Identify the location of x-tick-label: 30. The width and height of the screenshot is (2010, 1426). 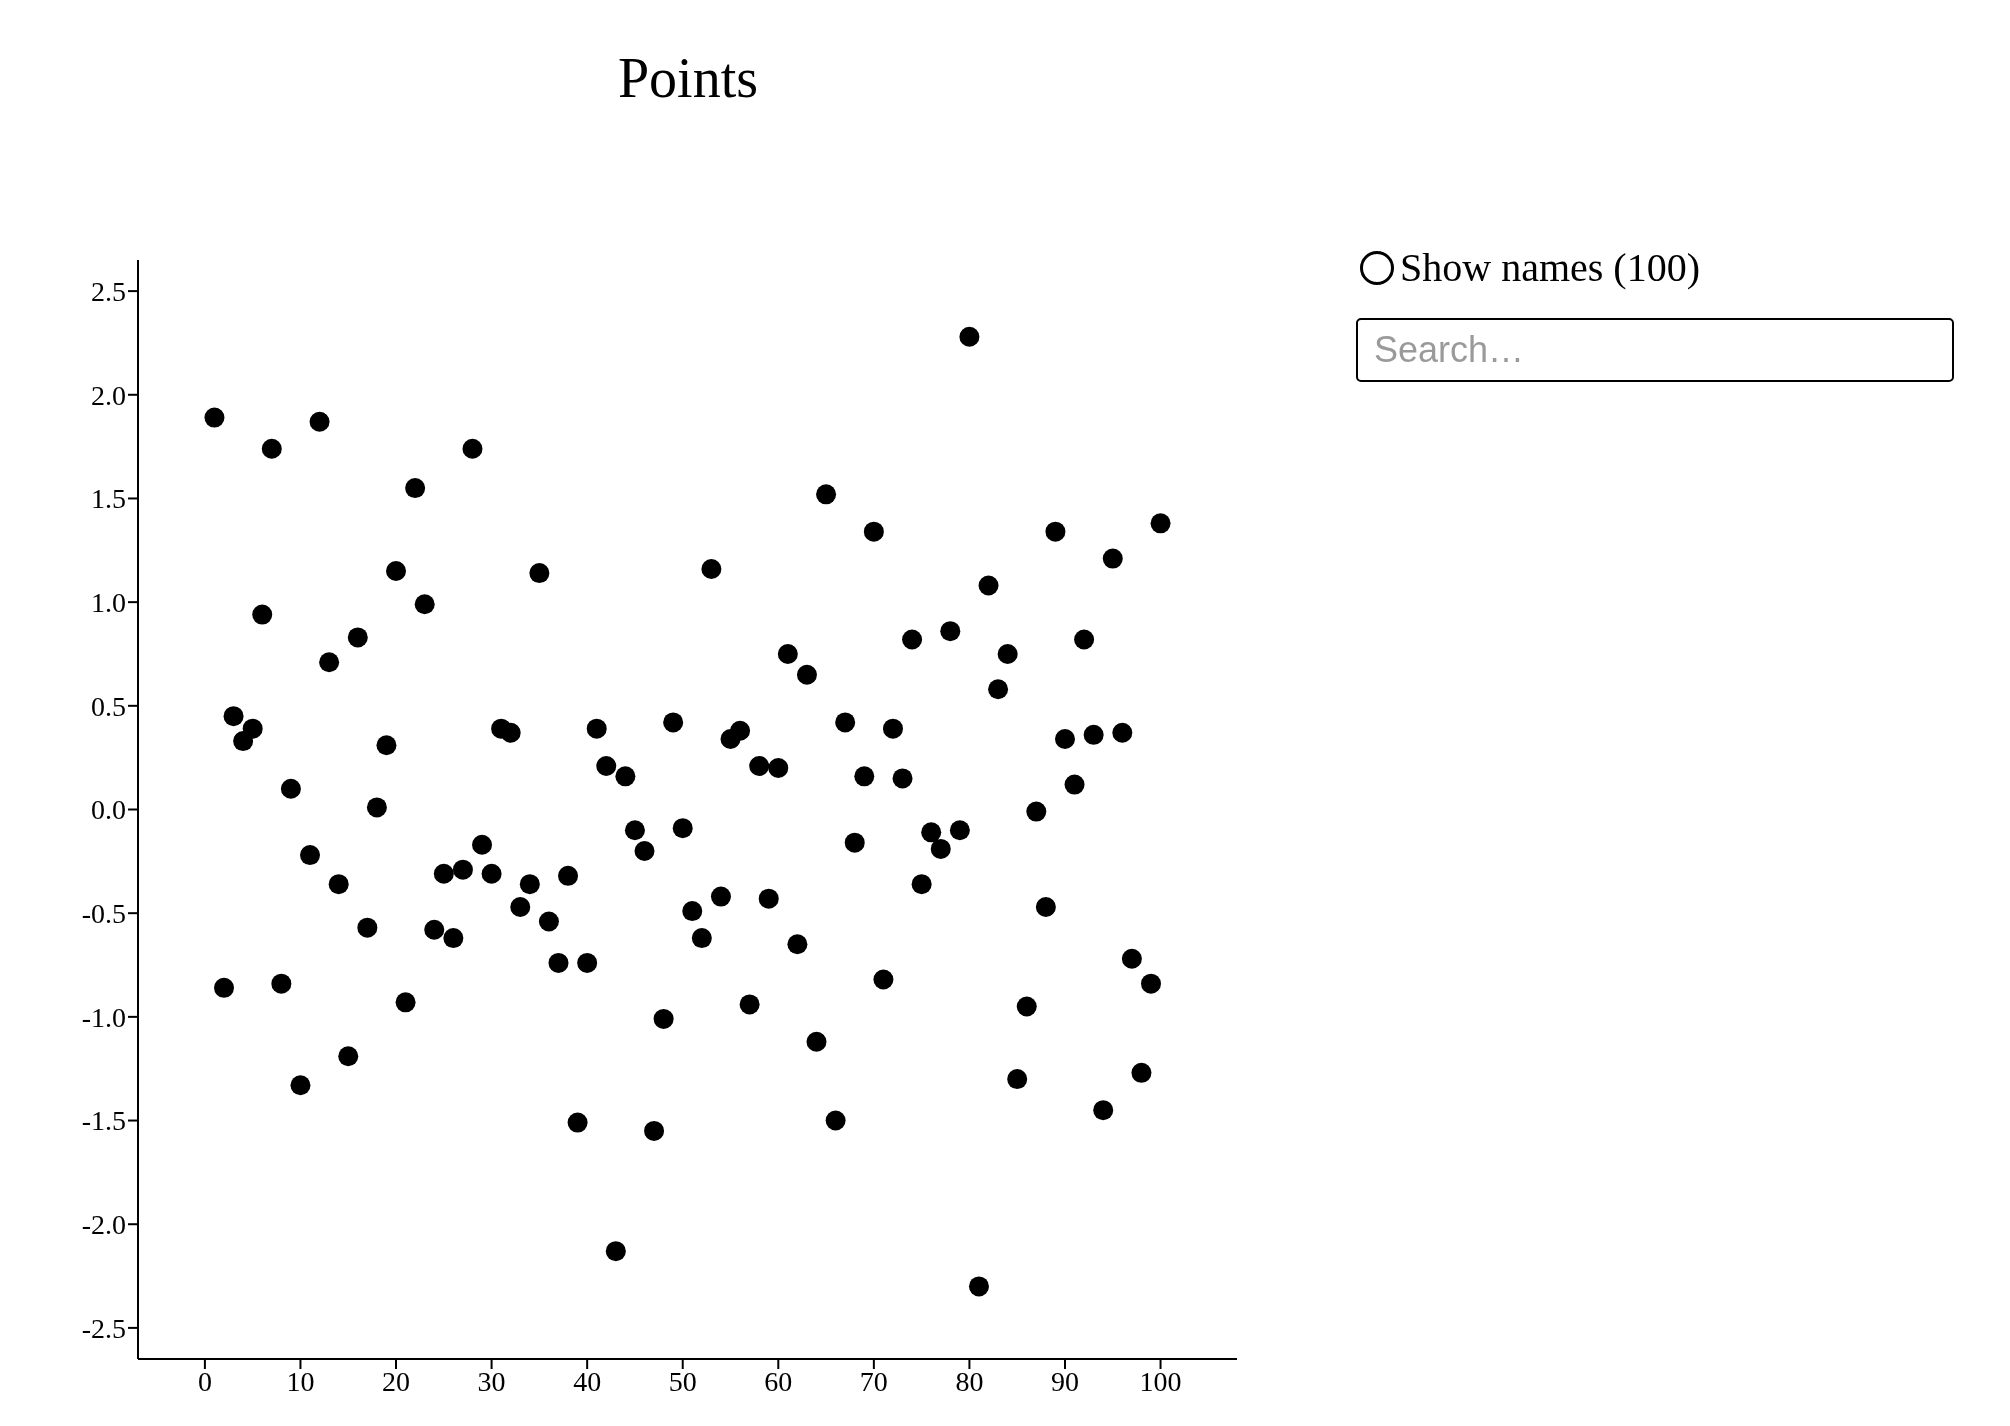
(491, 1381).